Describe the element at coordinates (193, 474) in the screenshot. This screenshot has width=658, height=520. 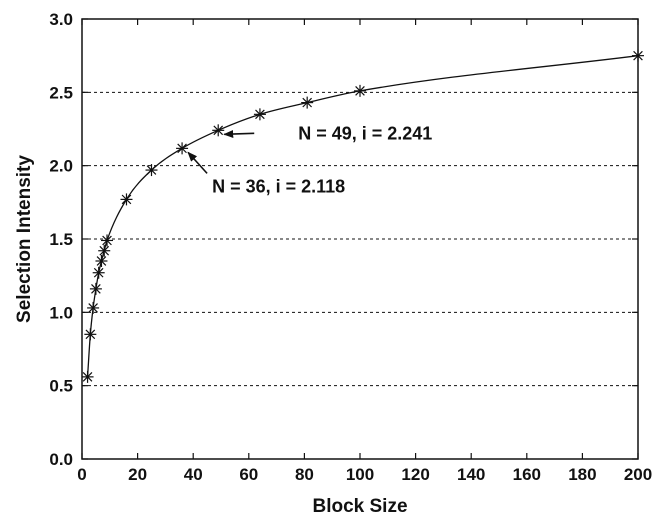
I see `x-tick-label: 40` at that location.